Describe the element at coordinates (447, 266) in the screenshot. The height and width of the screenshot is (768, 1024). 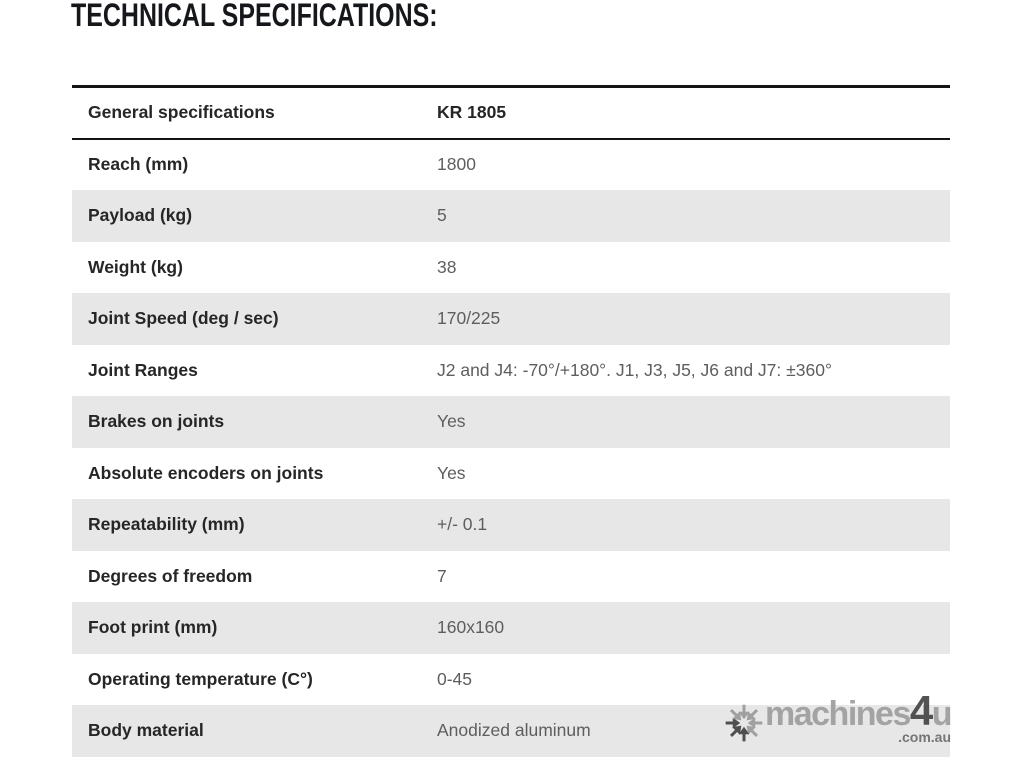
I see `spec-value: 38` at that location.